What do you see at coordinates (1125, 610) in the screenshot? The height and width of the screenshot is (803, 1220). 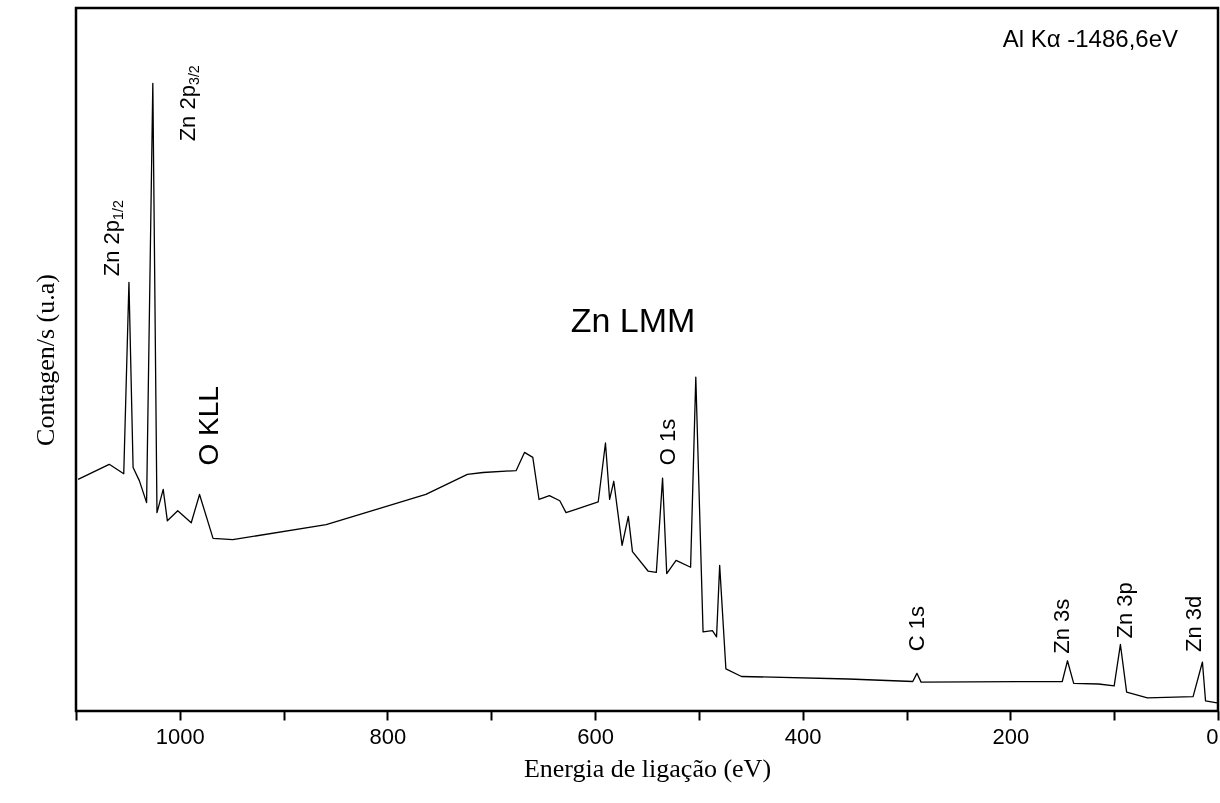 I see `annotation: Zn 3p` at bounding box center [1125, 610].